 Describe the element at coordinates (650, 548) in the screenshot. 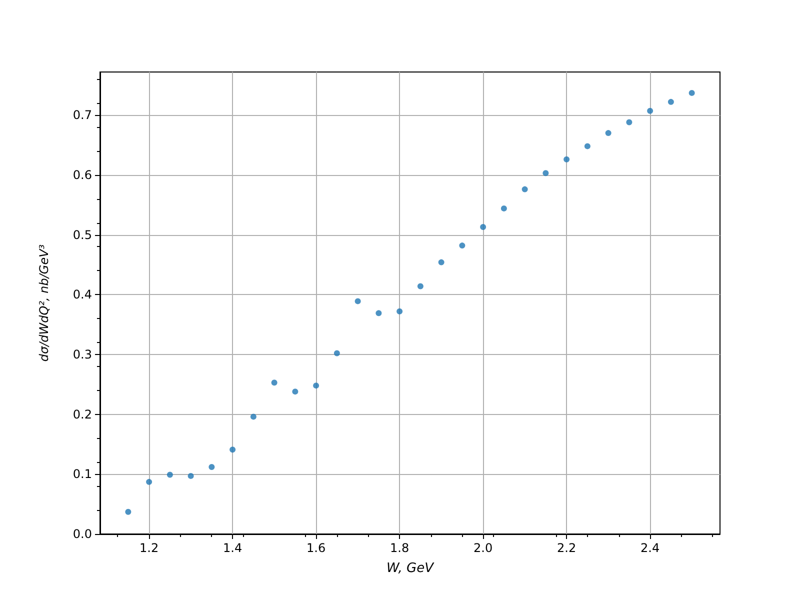

I see `x-tick-label: 2.4` at that location.